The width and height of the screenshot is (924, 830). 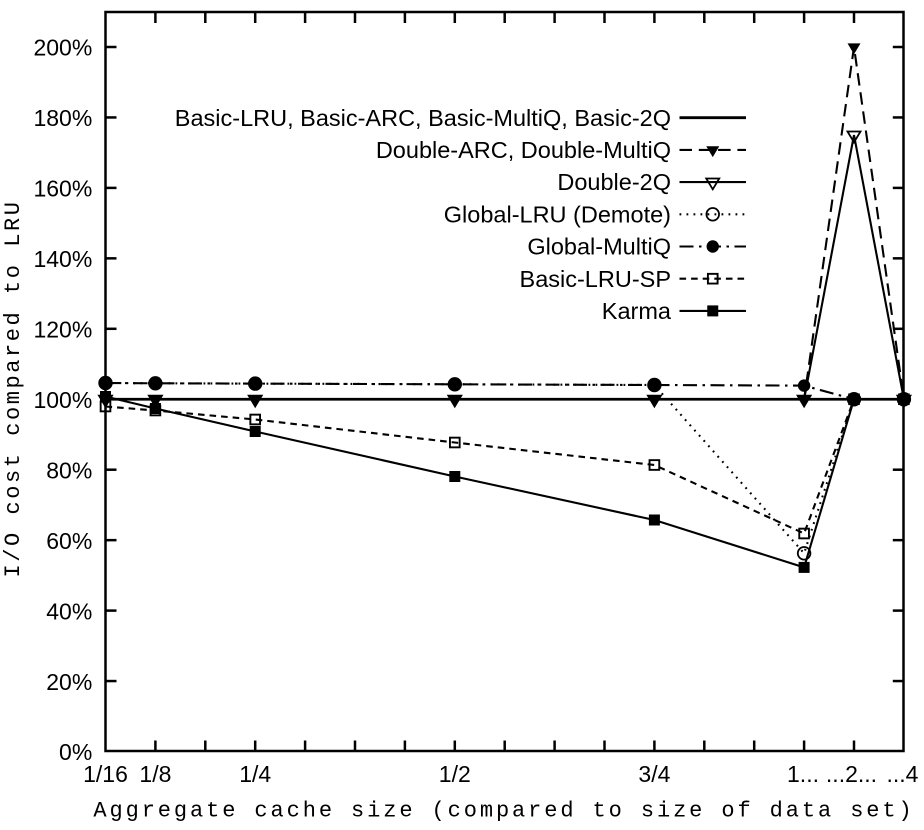 What do you see at coordinates (155, 774) in the screenshot?
I see `svg-text: 1/8` at bounding box center [155, 774].